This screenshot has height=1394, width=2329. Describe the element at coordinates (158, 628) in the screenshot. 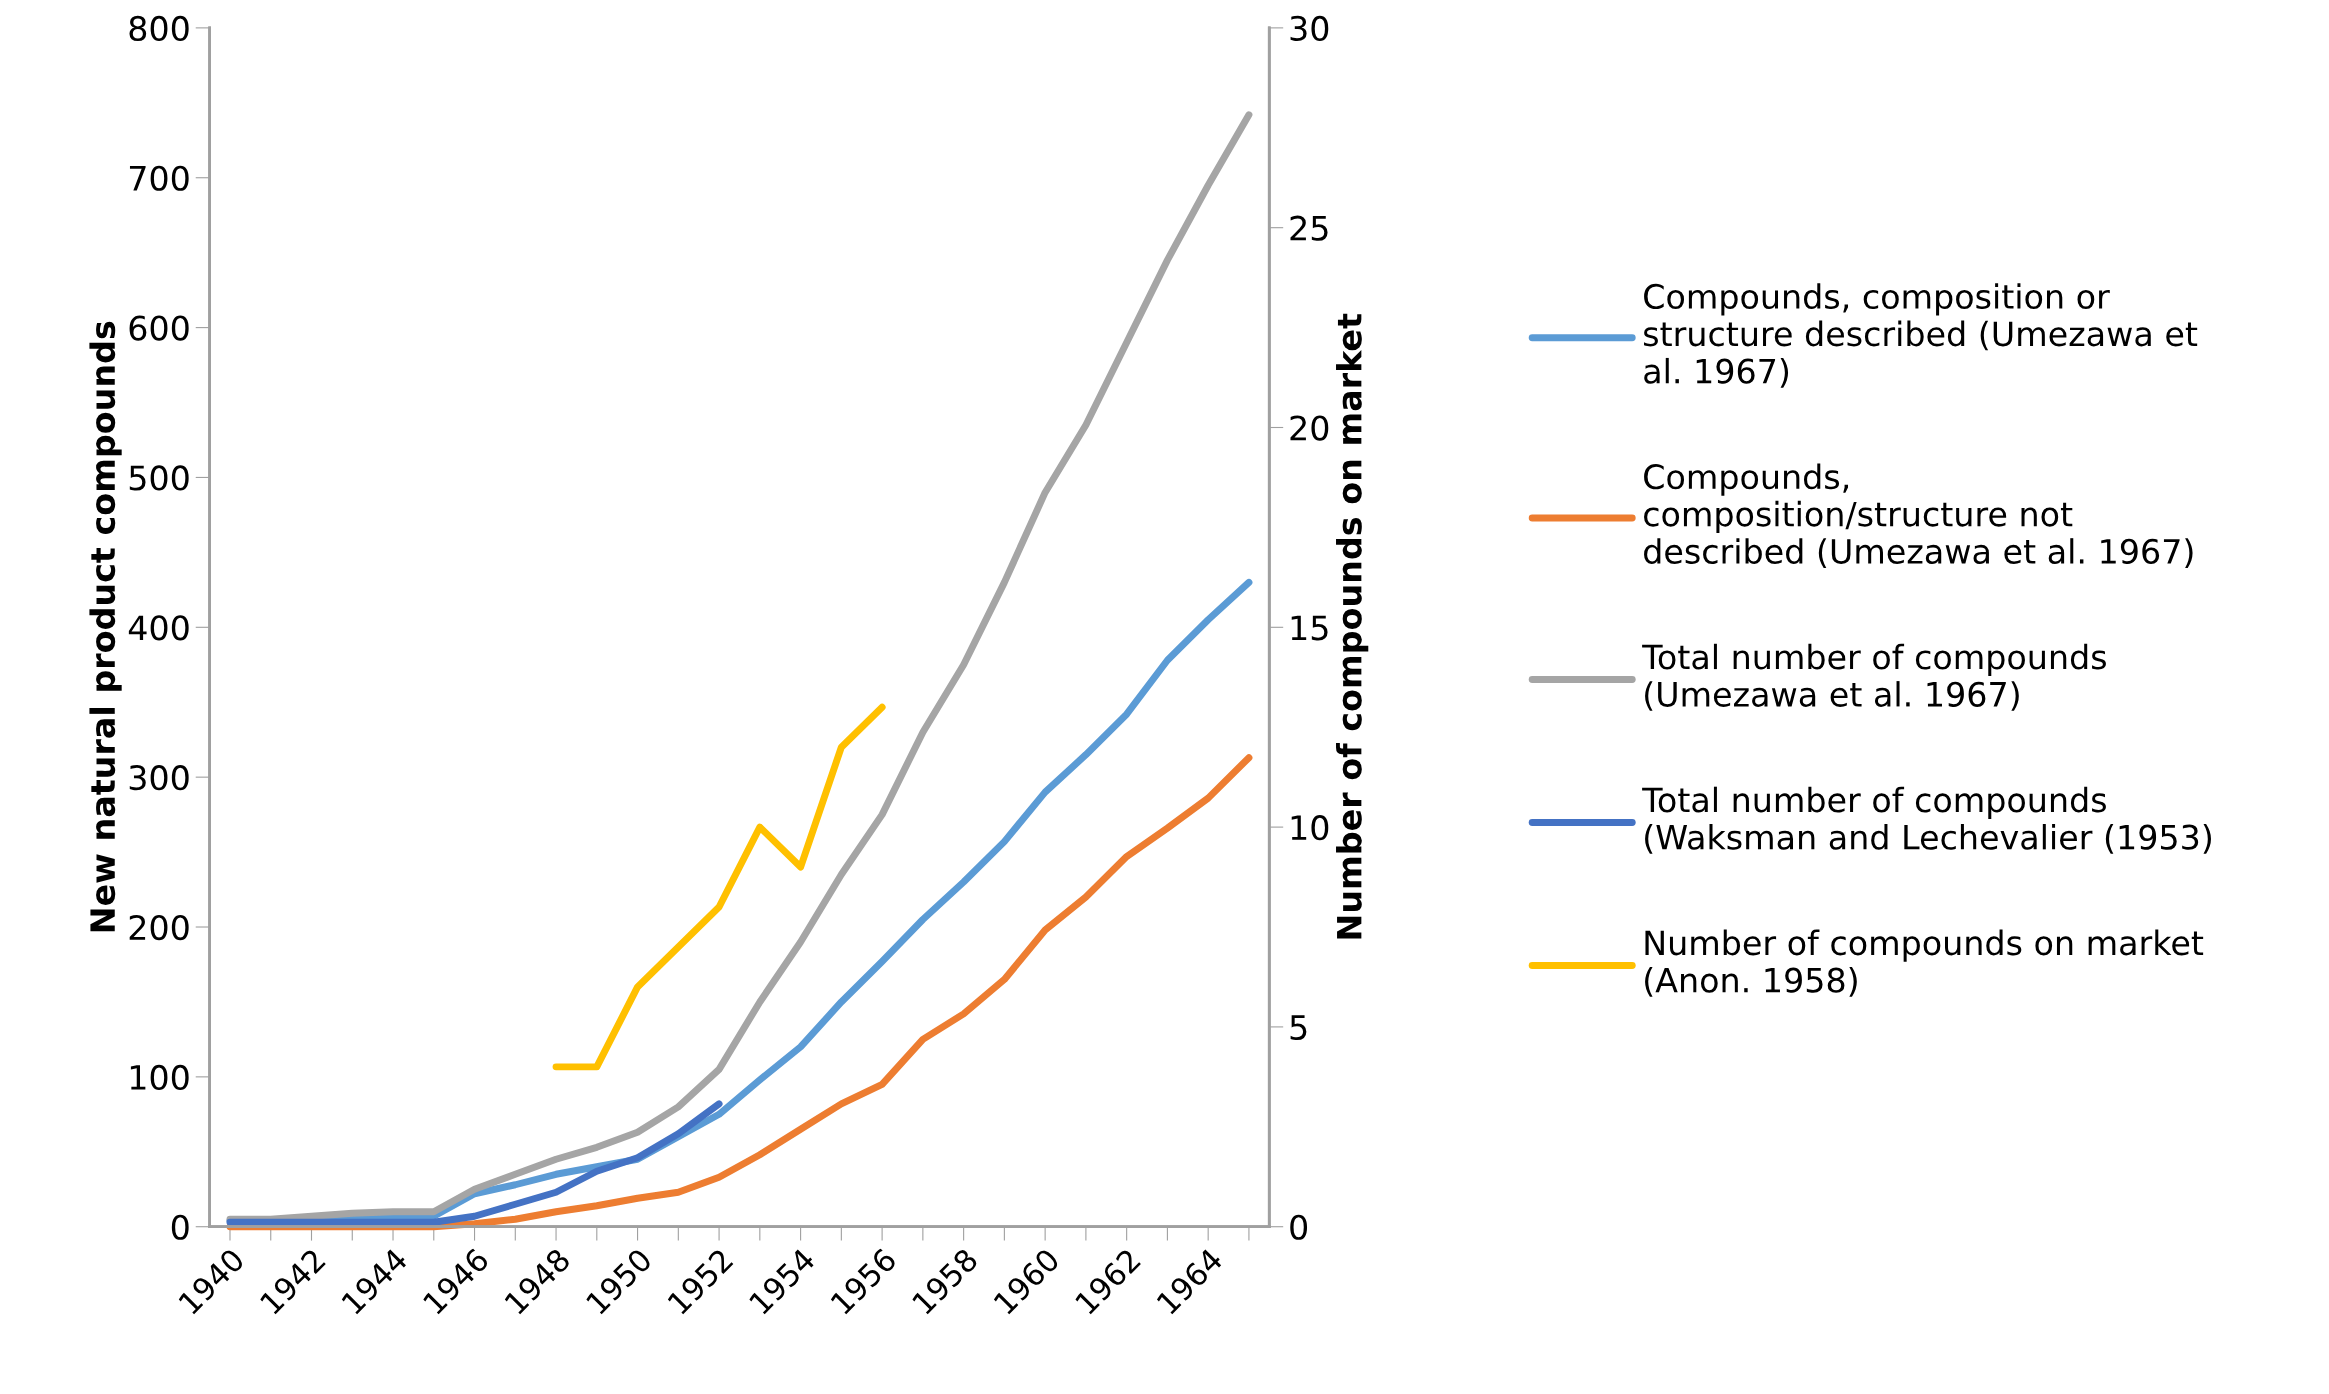

I see `y-tick-label: 400` at that location.